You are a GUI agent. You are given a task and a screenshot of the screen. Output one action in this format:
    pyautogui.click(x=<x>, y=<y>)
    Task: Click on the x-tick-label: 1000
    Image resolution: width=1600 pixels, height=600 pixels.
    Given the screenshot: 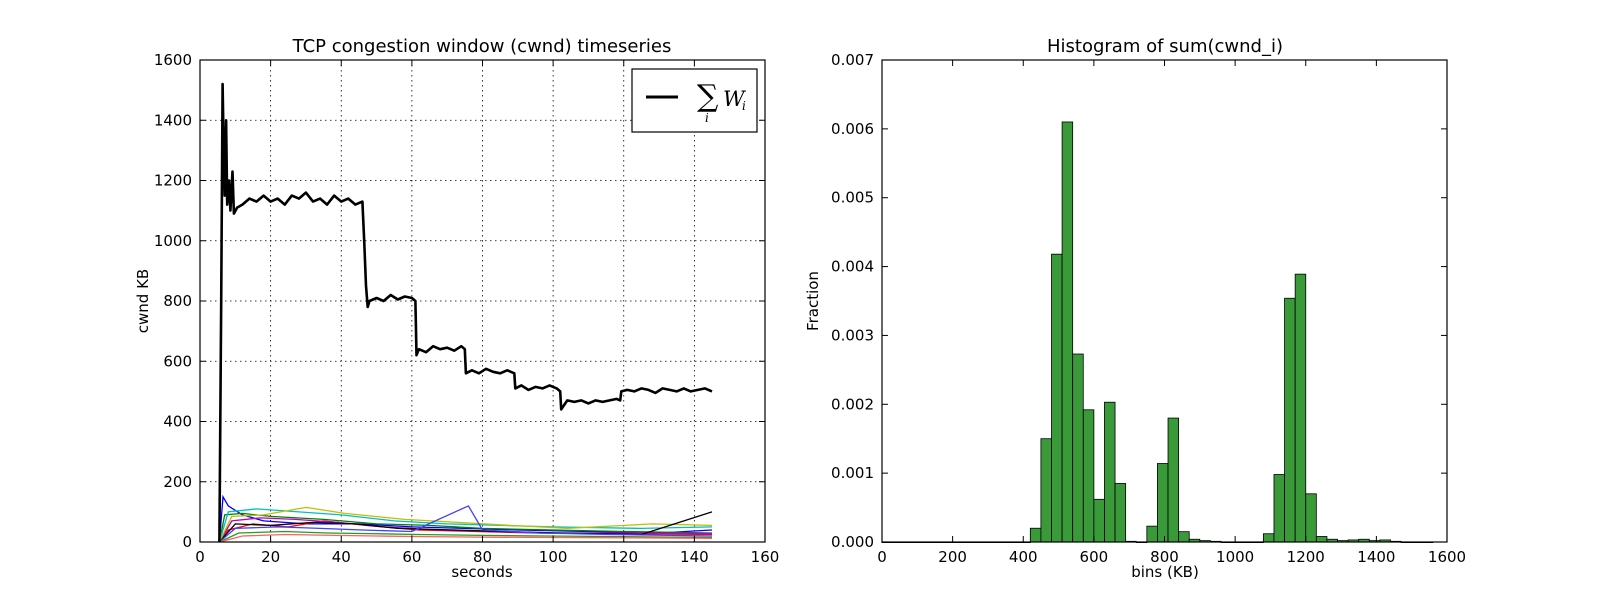 What is the action you would take?
    pyautogui.click(x=1235, y=557)
    